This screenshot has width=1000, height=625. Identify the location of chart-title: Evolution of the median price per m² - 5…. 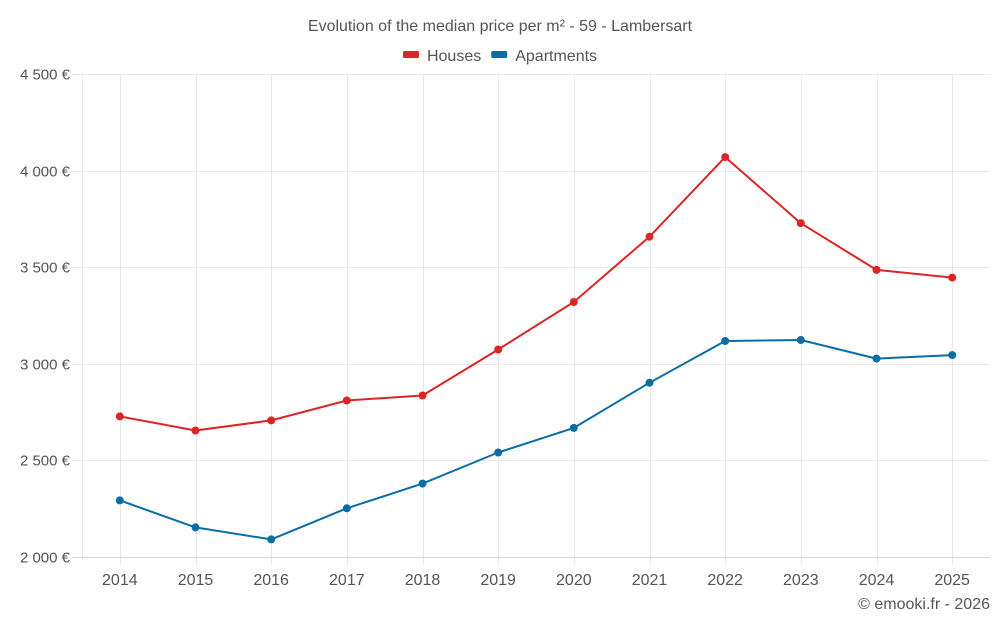
(500, 26).